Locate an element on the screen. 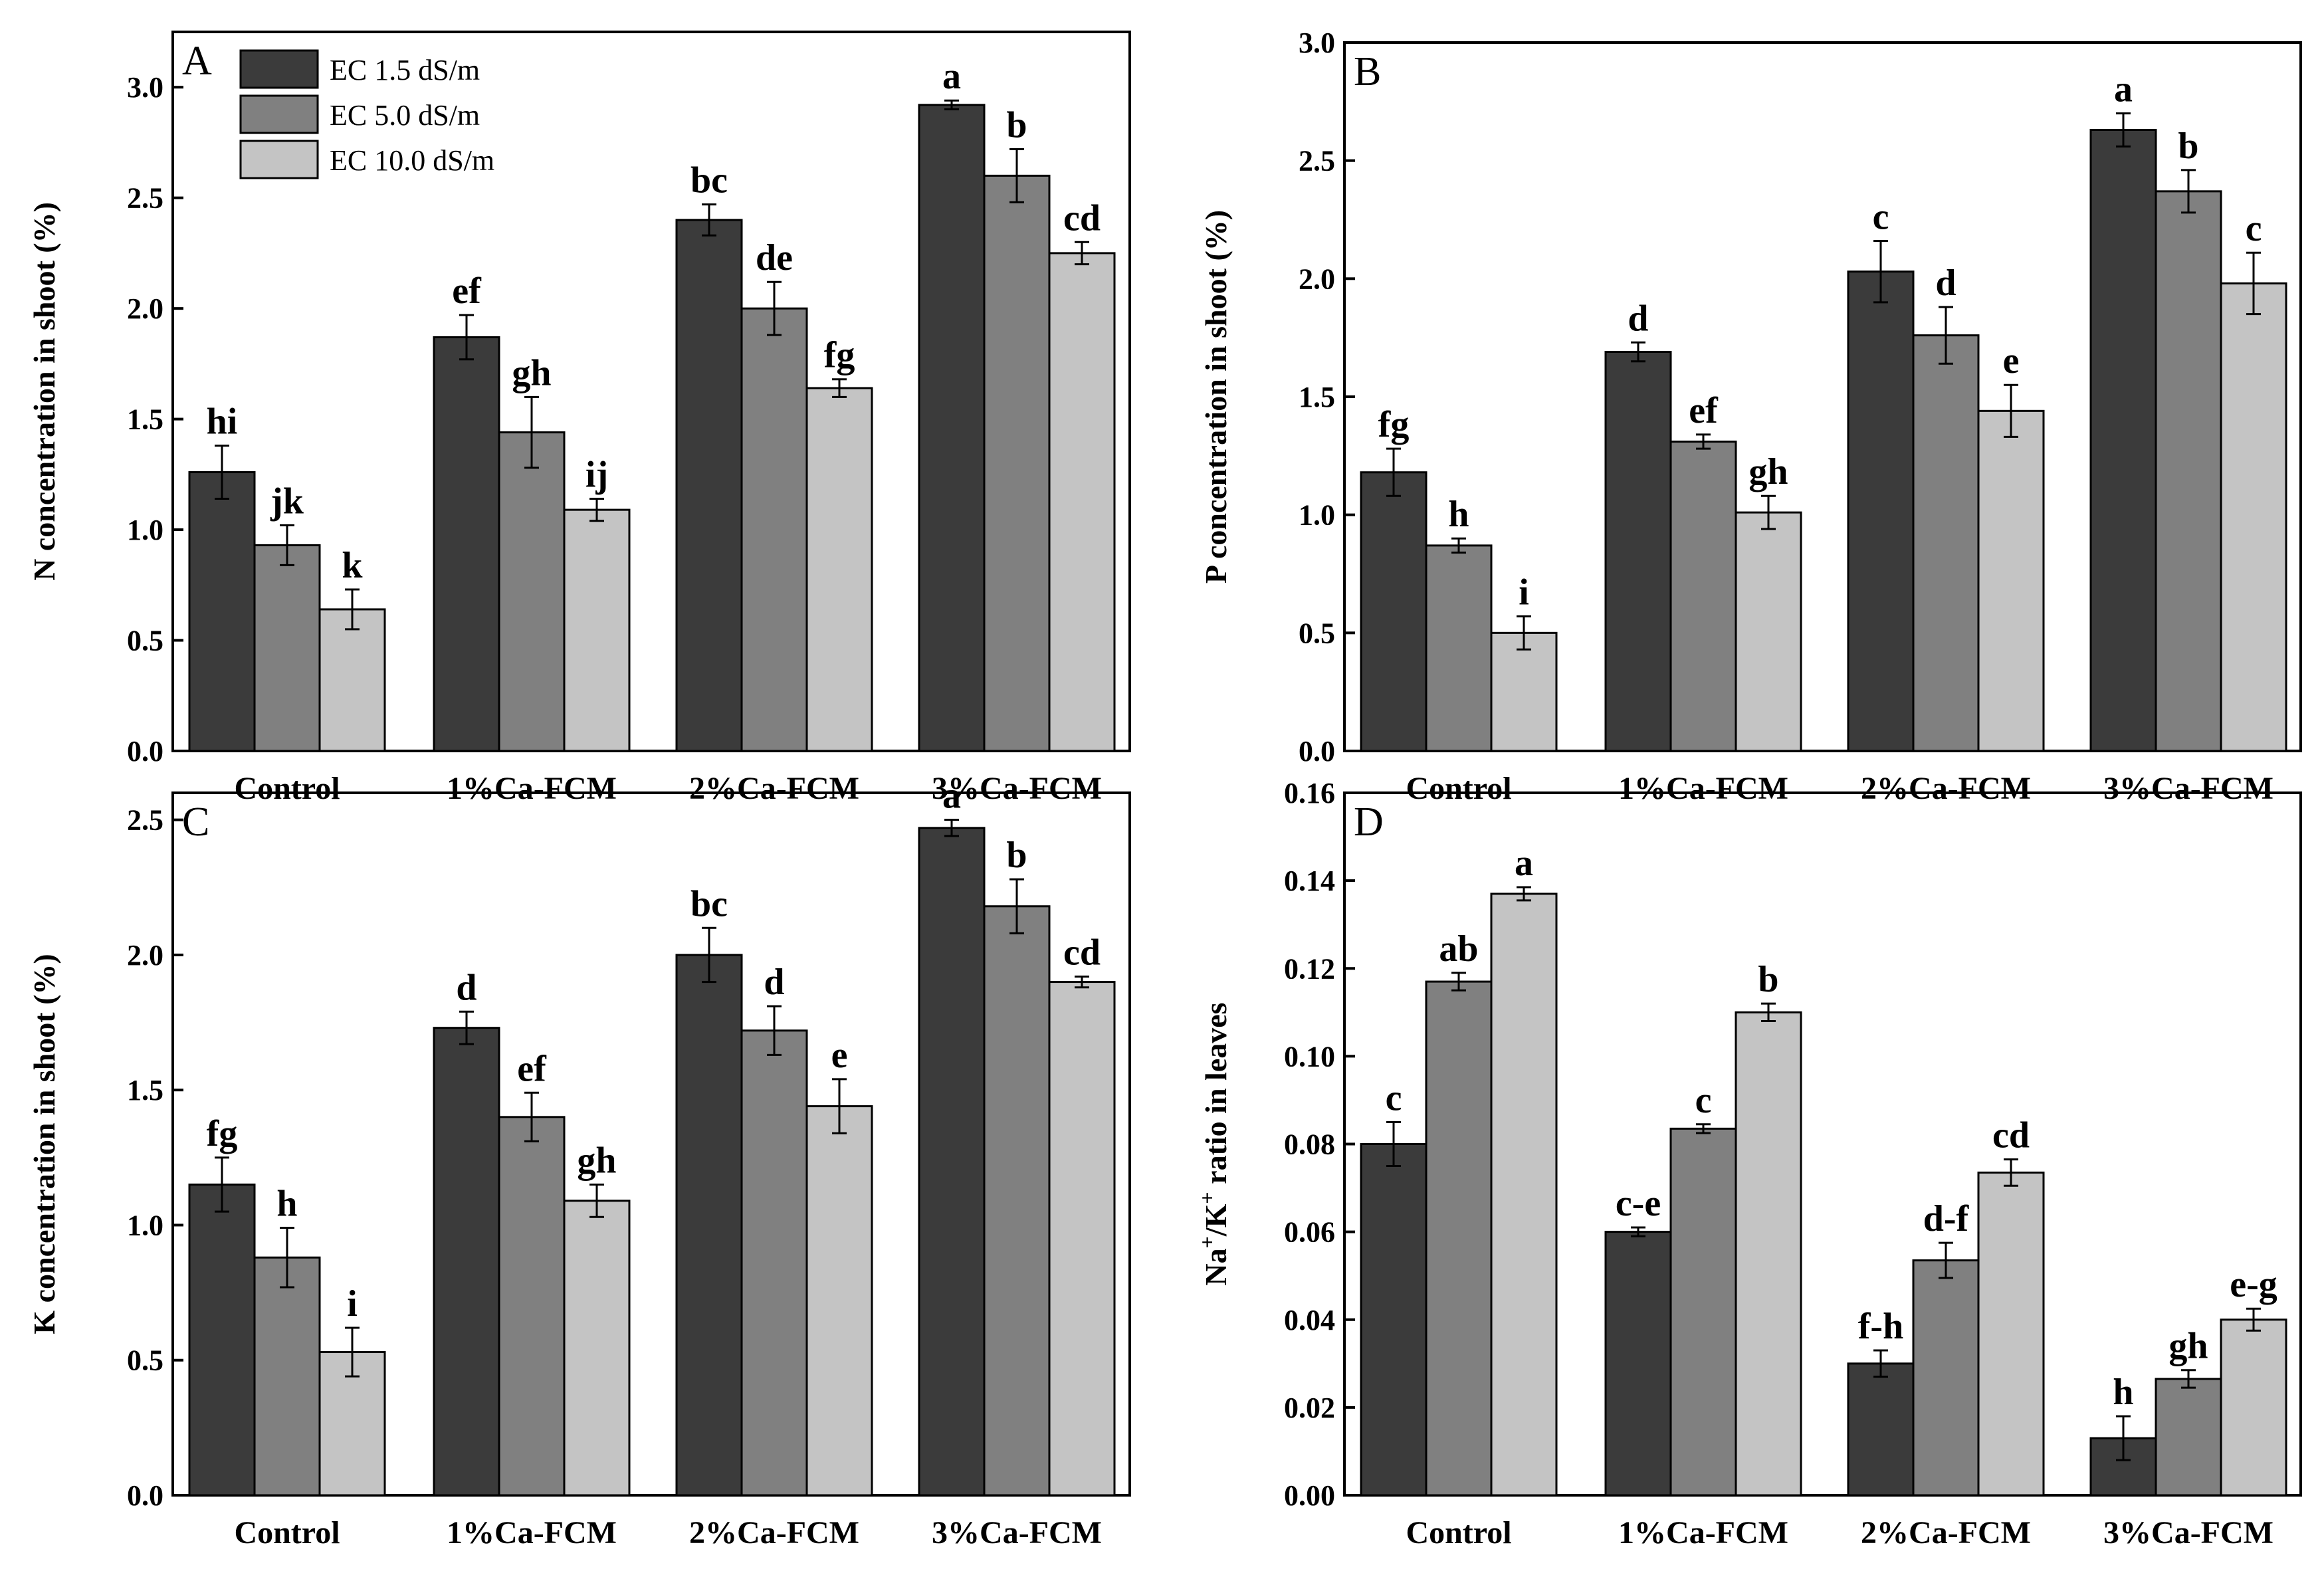 The width and height of the screenshot is (2324, 1577). significance-letter: hi is located at coordinates (222, 422).